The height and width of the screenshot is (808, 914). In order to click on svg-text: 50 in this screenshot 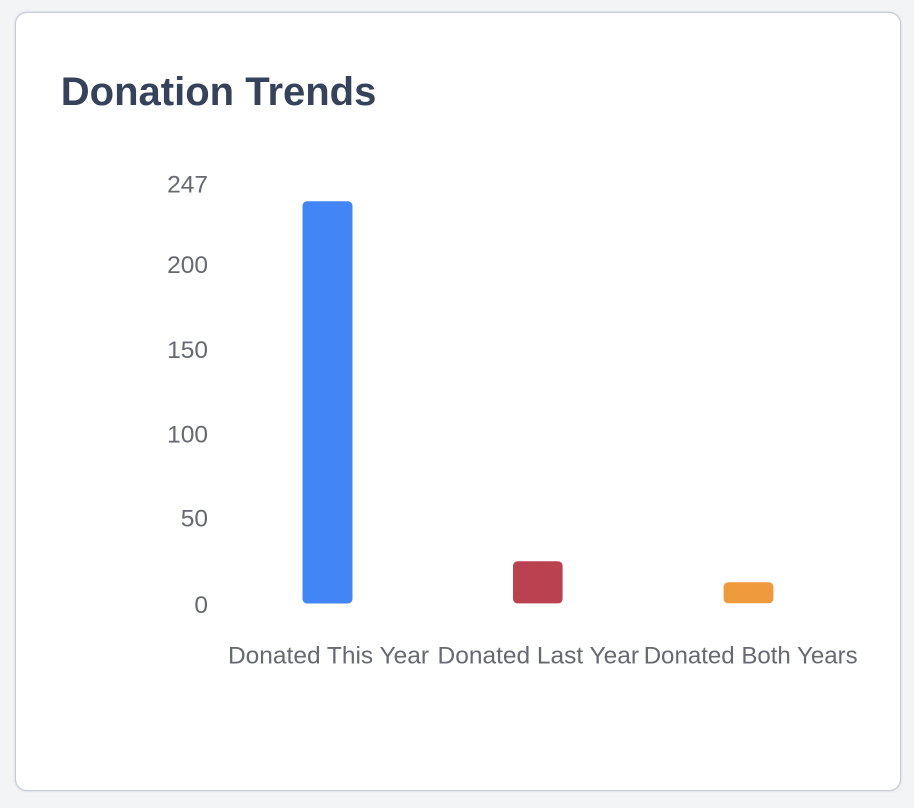, I will do `click(194, 519)`.